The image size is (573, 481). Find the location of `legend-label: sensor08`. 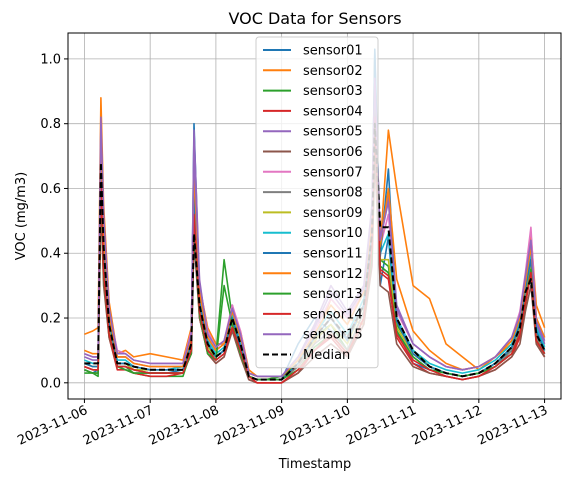

legend-label: sensor08 is located at coordinates (333, 193).